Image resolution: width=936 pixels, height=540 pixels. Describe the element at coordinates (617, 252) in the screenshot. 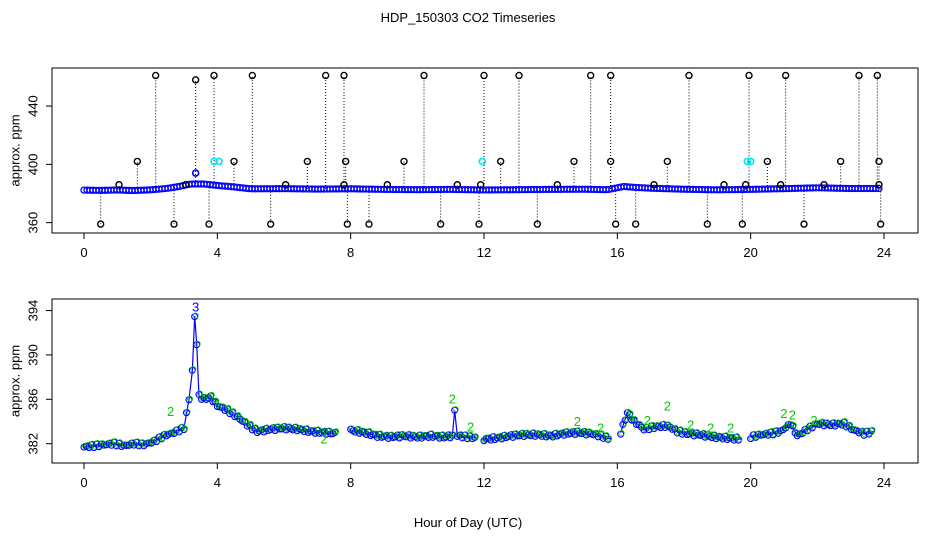

I see `x-tick-label: 16` at that location.